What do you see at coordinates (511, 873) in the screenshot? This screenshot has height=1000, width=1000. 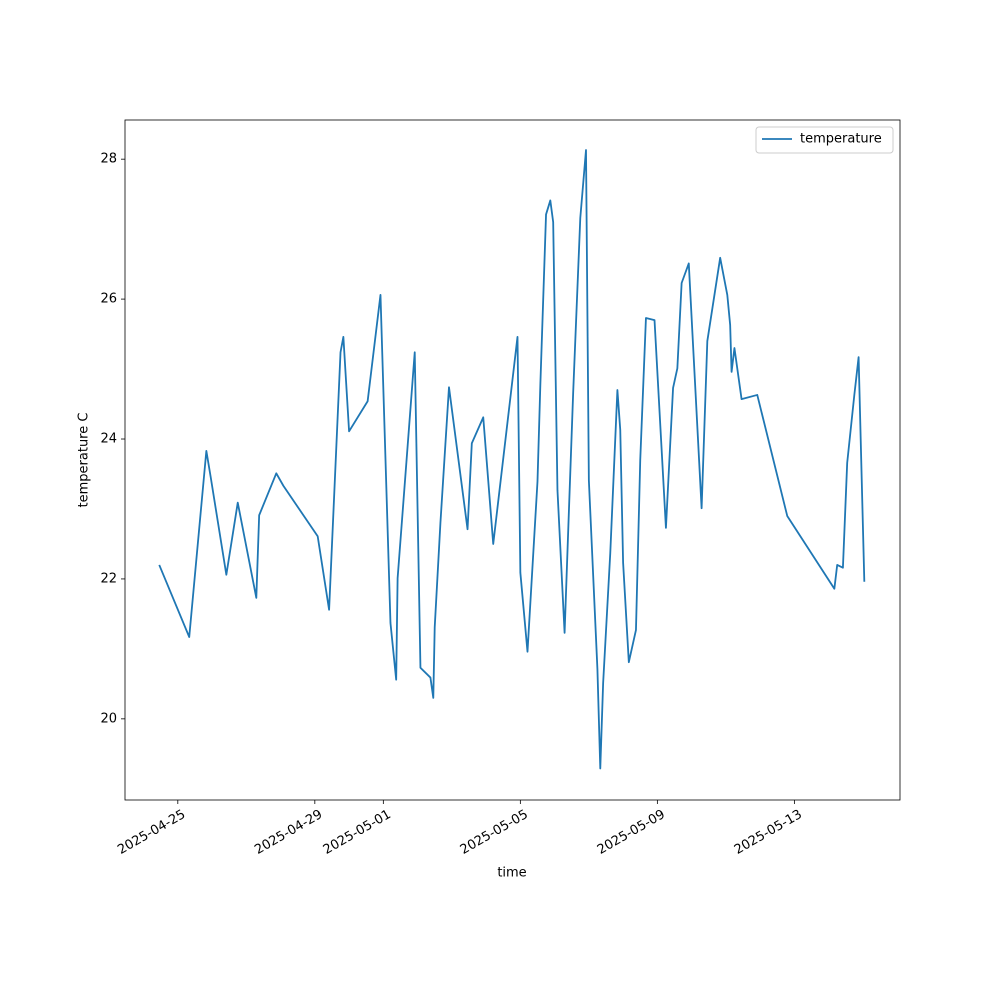 I see `x-axis-label: time` at bounding box center [511, 873].